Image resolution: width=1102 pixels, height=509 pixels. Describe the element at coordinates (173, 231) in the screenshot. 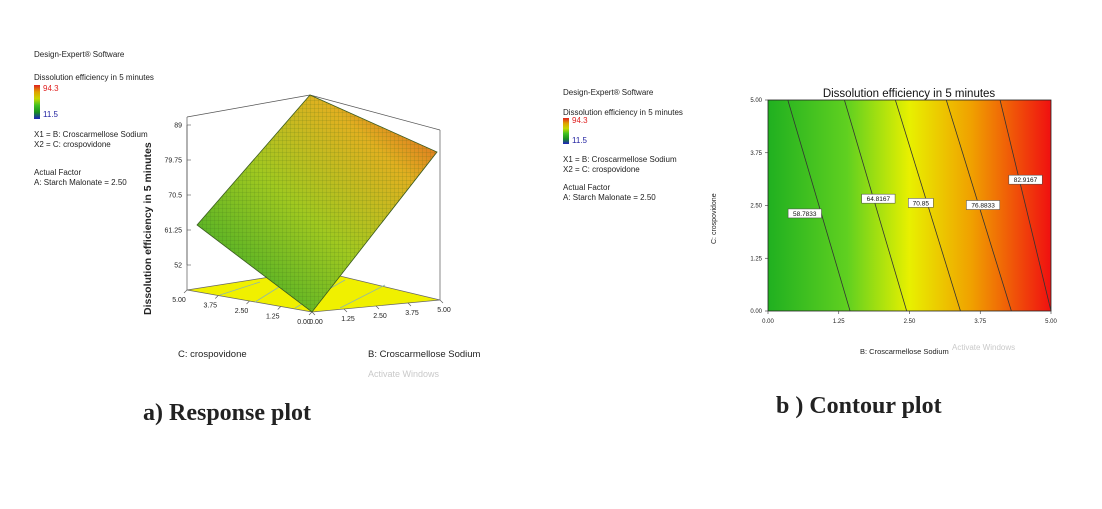

I see `z-tick-label: 61.25` at that location.